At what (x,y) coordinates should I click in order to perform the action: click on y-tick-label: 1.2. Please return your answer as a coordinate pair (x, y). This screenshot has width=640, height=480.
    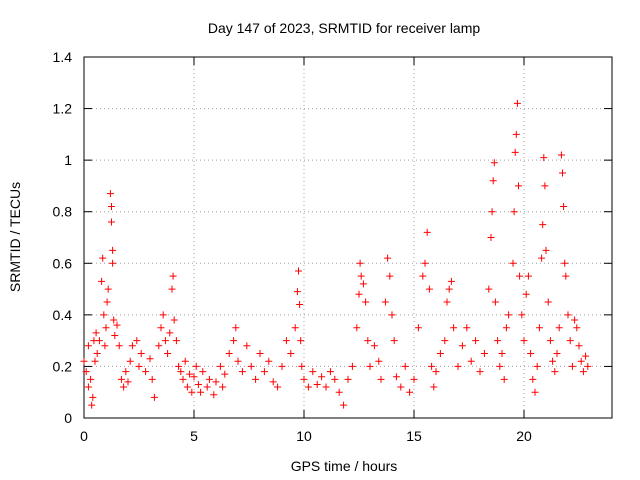
    Looking at the image, I should click on (63, 109).